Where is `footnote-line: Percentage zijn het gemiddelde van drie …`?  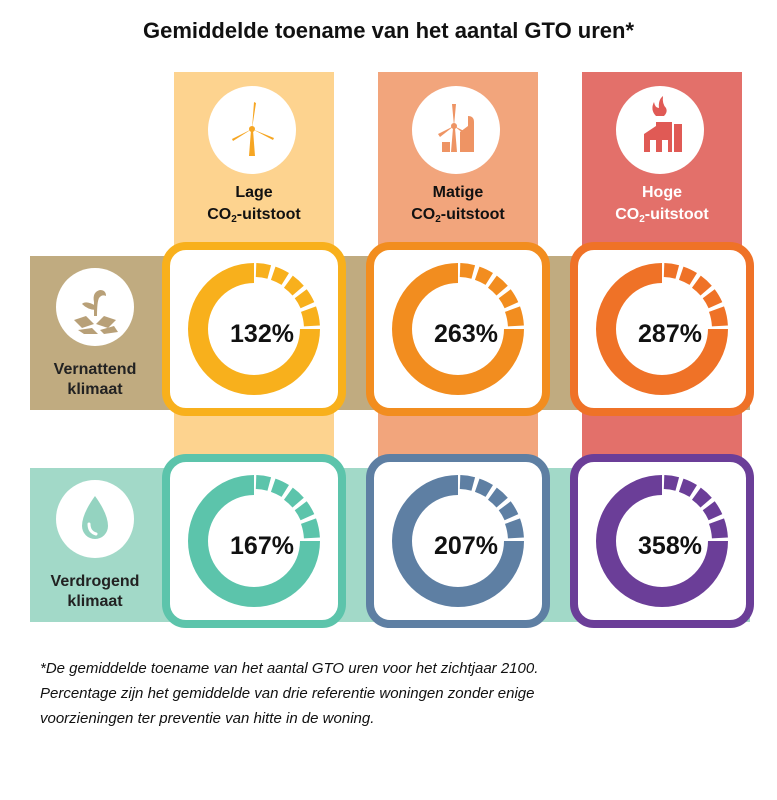
footnote-line: Percentage zijn het gemiddelde van drie … is located at coordinates (287, 693).